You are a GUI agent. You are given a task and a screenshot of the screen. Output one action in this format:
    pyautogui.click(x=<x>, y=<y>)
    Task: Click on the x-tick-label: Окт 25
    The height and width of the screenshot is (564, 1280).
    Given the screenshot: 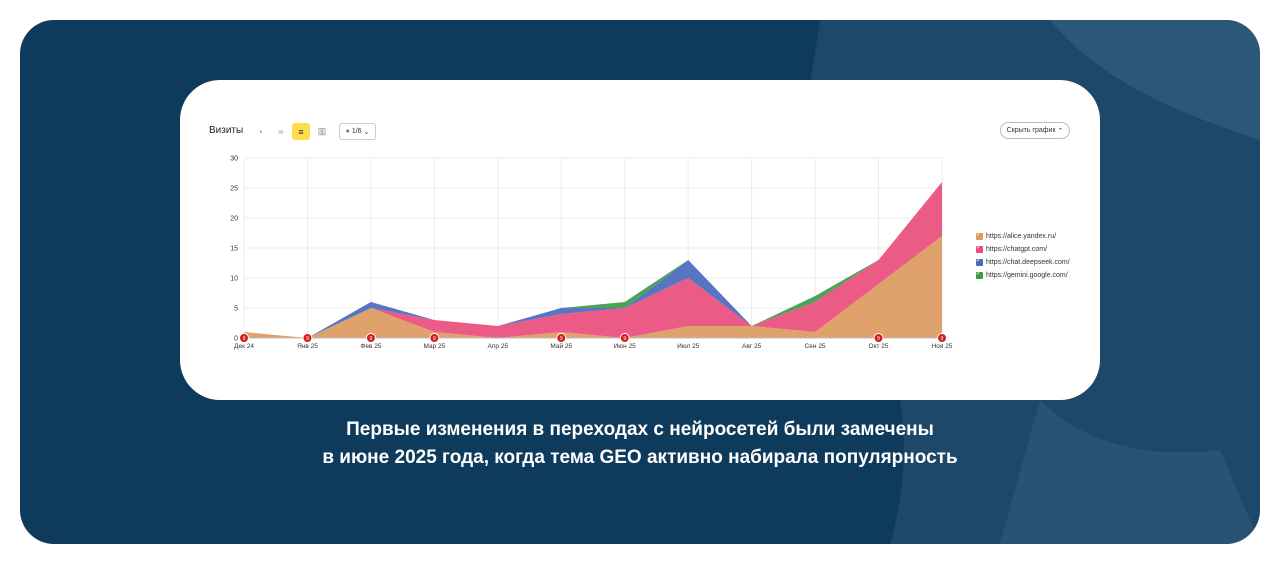 What is the action you would take?
    pyautogui.click(x=879, y=346)
    